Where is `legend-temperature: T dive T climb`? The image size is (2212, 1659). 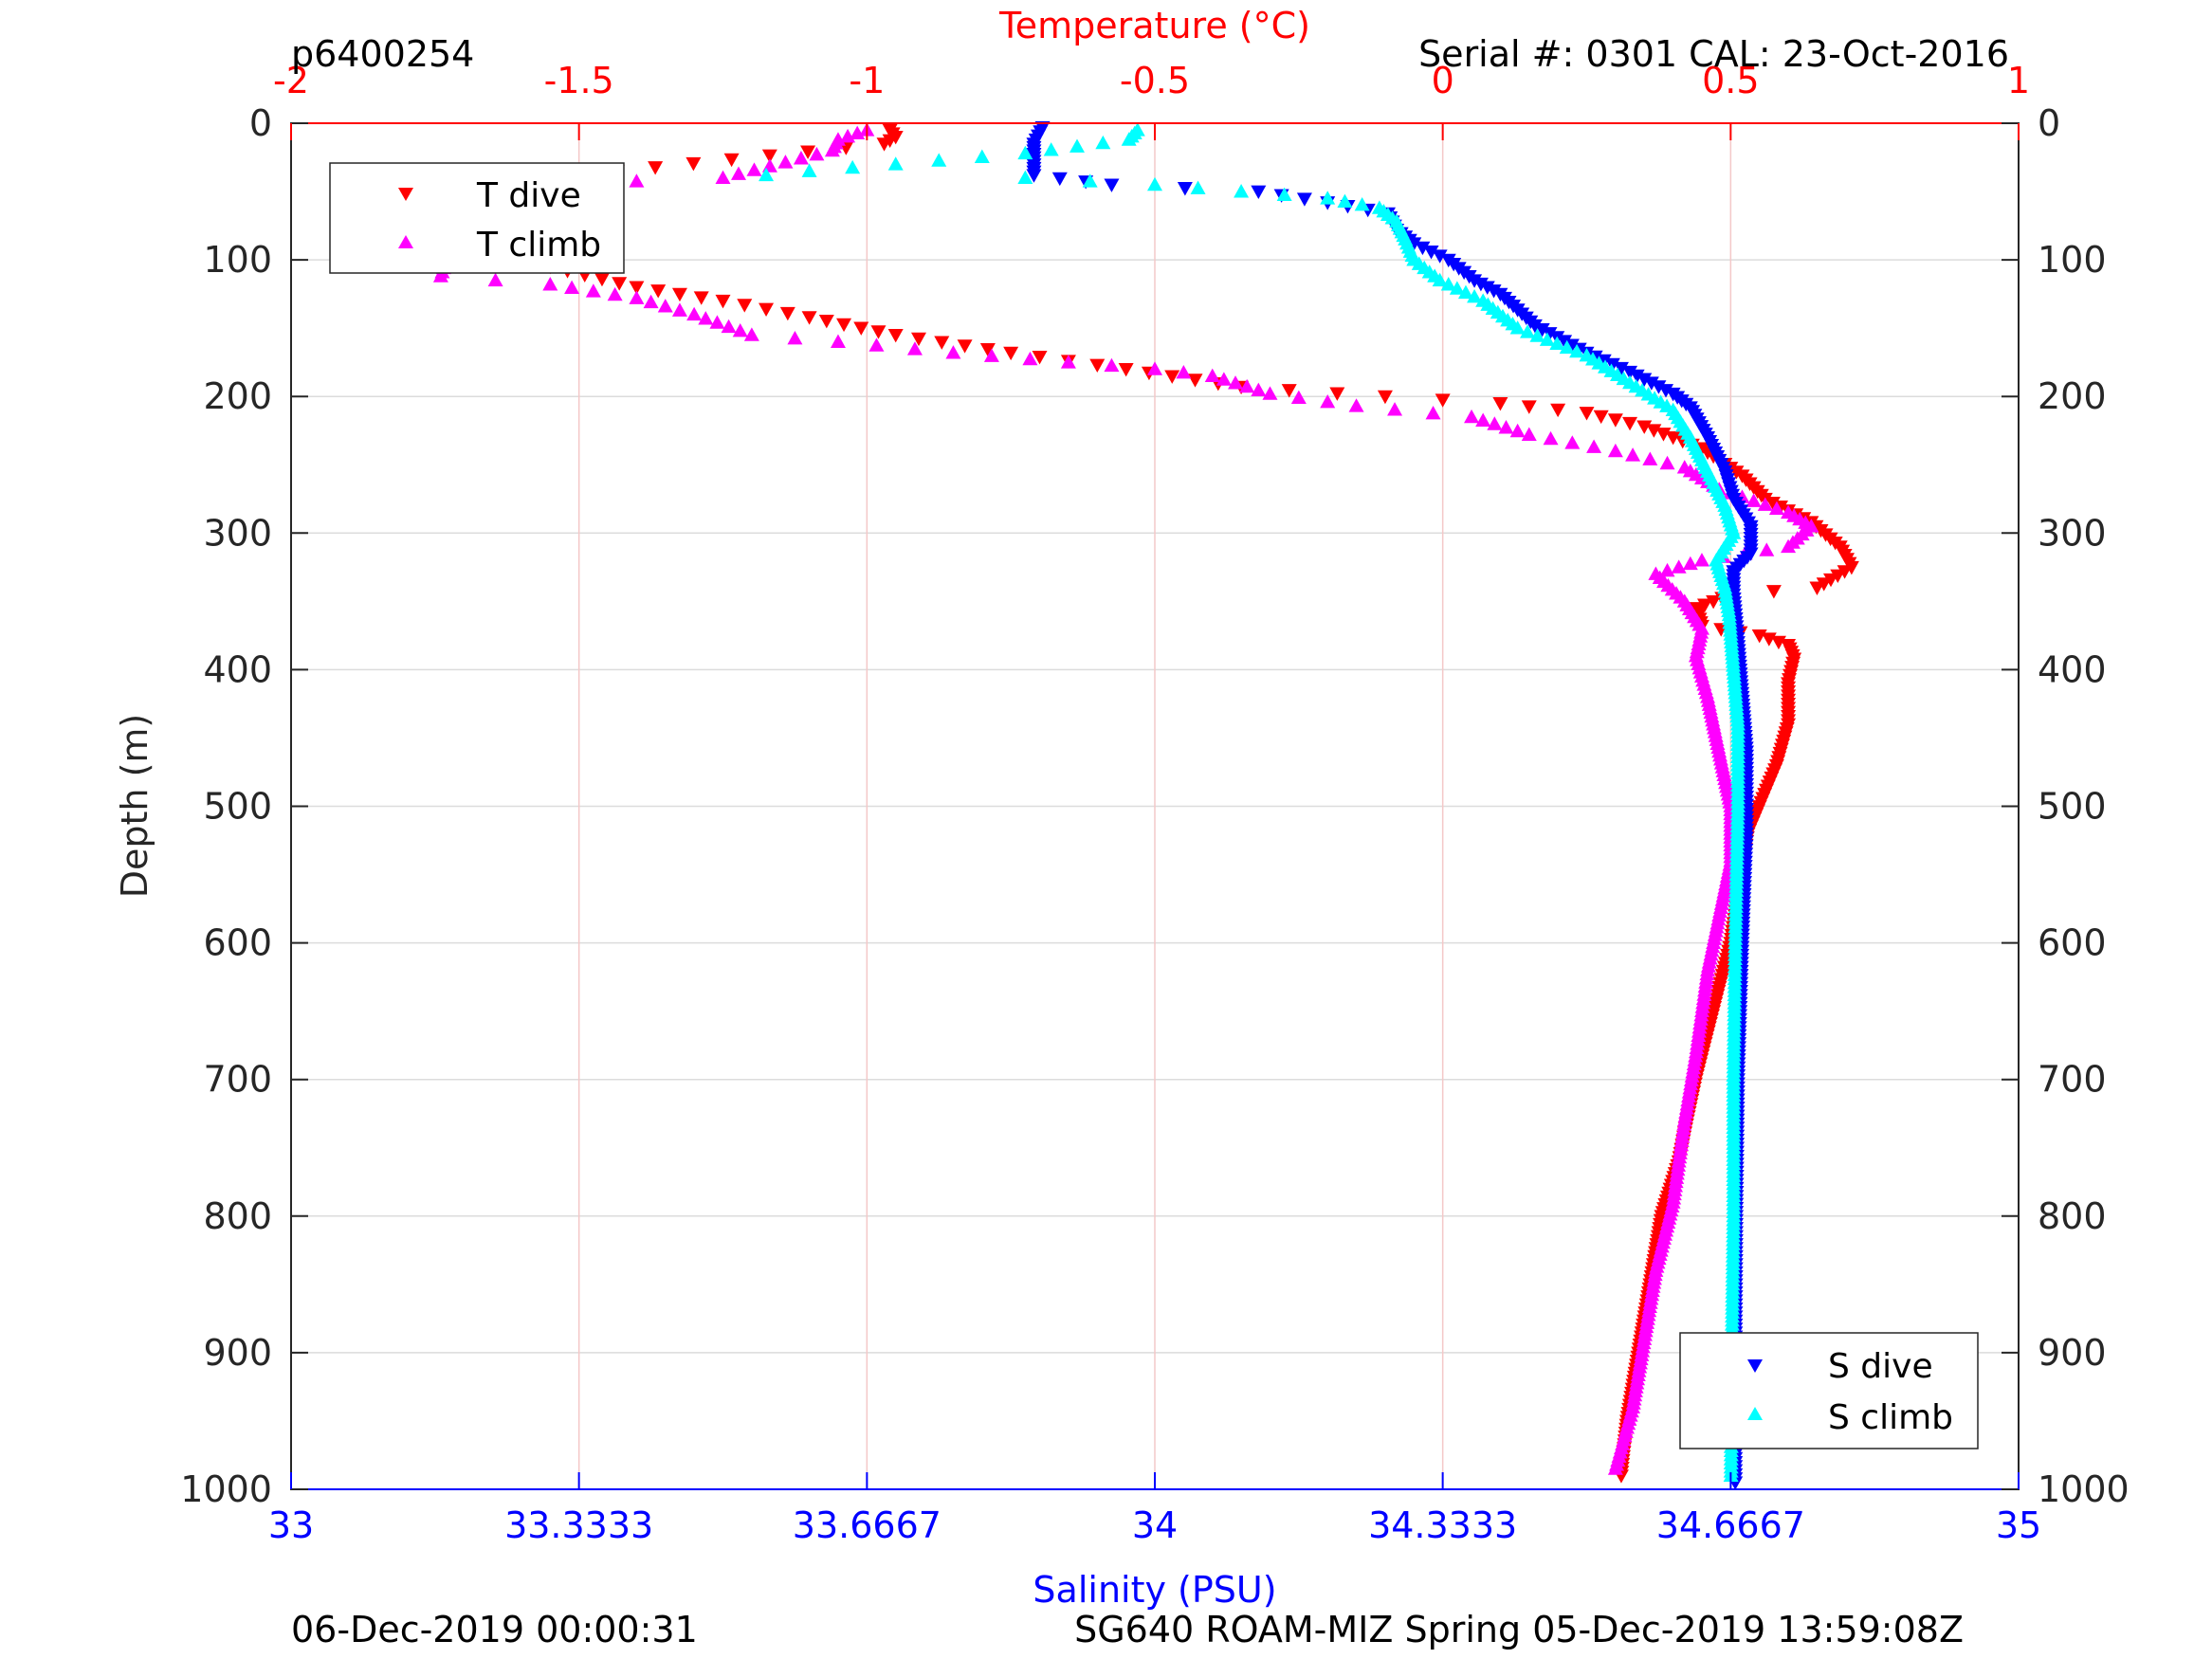
legend-temperature: T dive T climb is located at coordinates (477, 218).